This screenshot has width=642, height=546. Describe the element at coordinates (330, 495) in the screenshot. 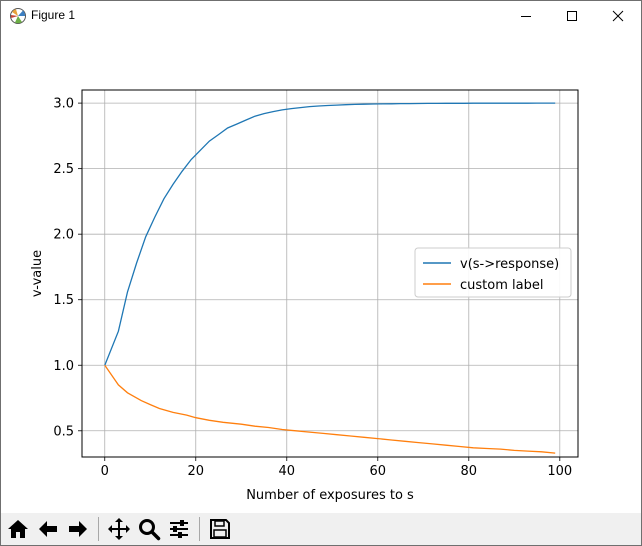

I see `x-axis-label: Number of exposures to s` at that location.